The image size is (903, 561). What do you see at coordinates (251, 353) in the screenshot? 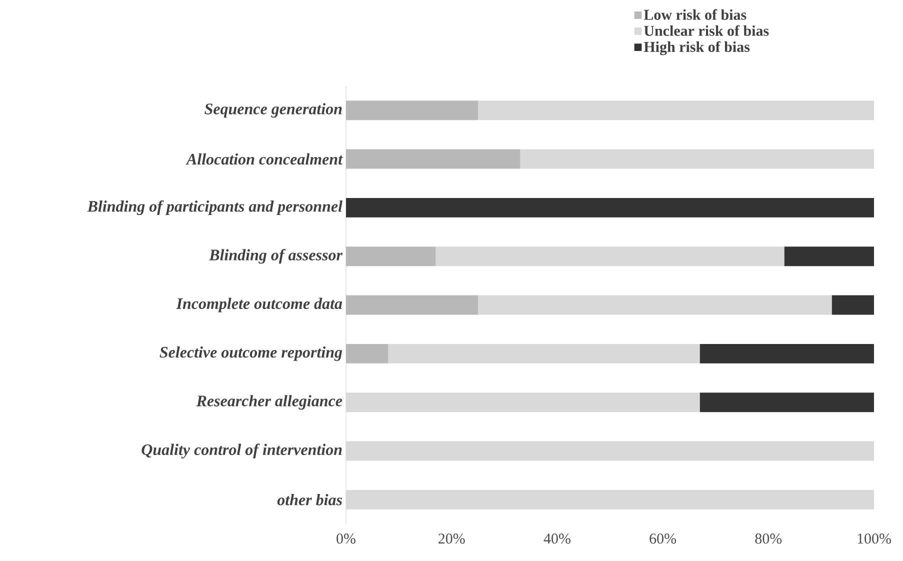
I see `y-tick-label: Selective outcome reporting` at bounding box center [251, 353].